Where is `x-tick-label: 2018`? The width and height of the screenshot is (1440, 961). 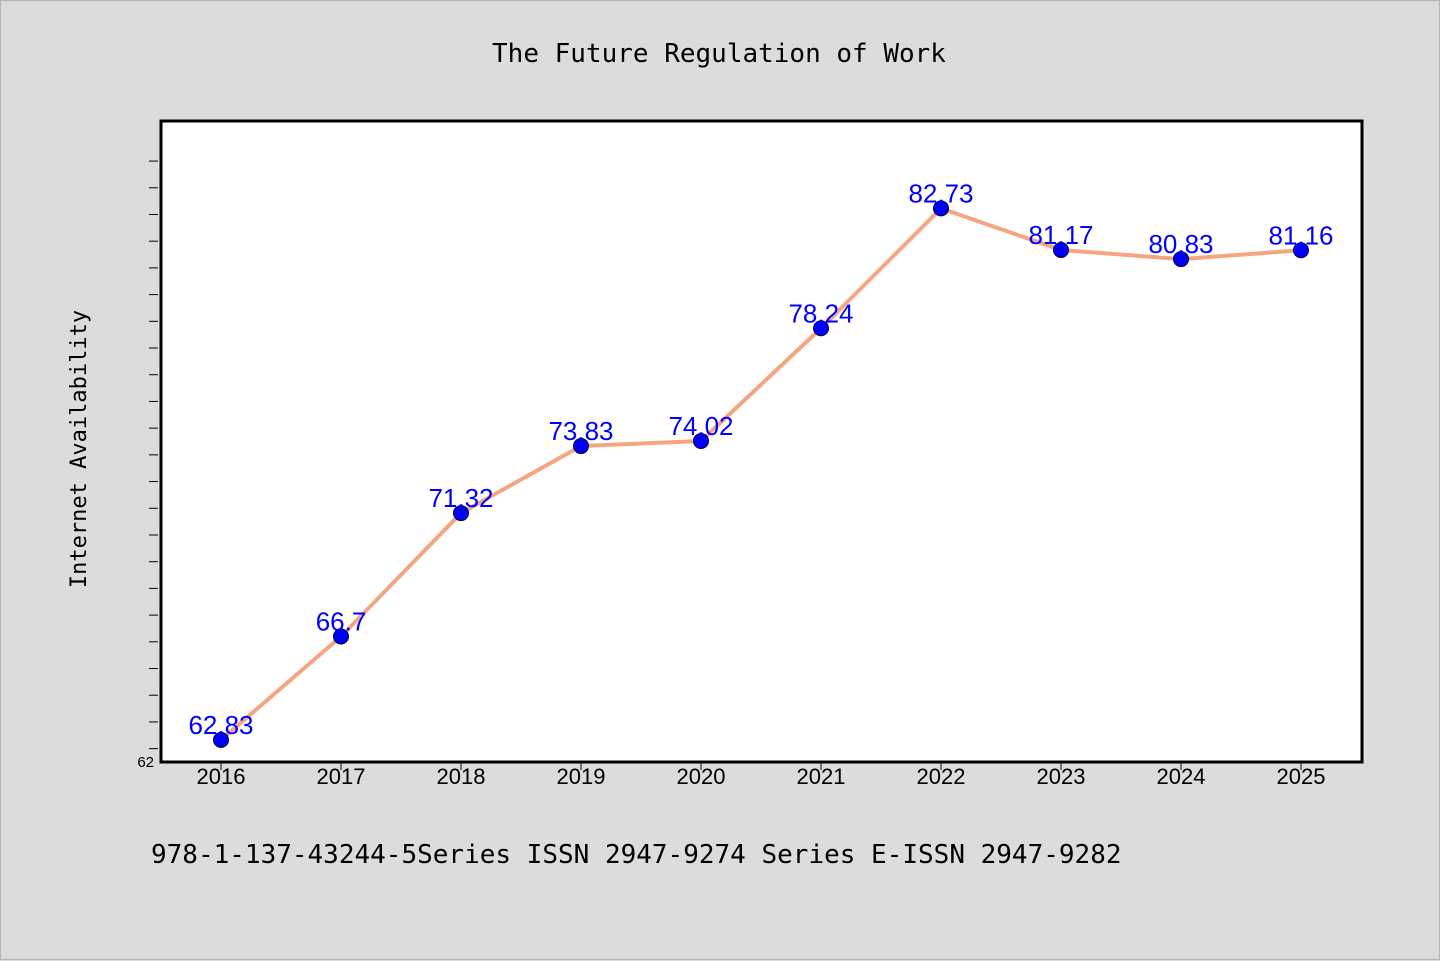 x-tick-label: 2018 is located at coordinates (461, 776).